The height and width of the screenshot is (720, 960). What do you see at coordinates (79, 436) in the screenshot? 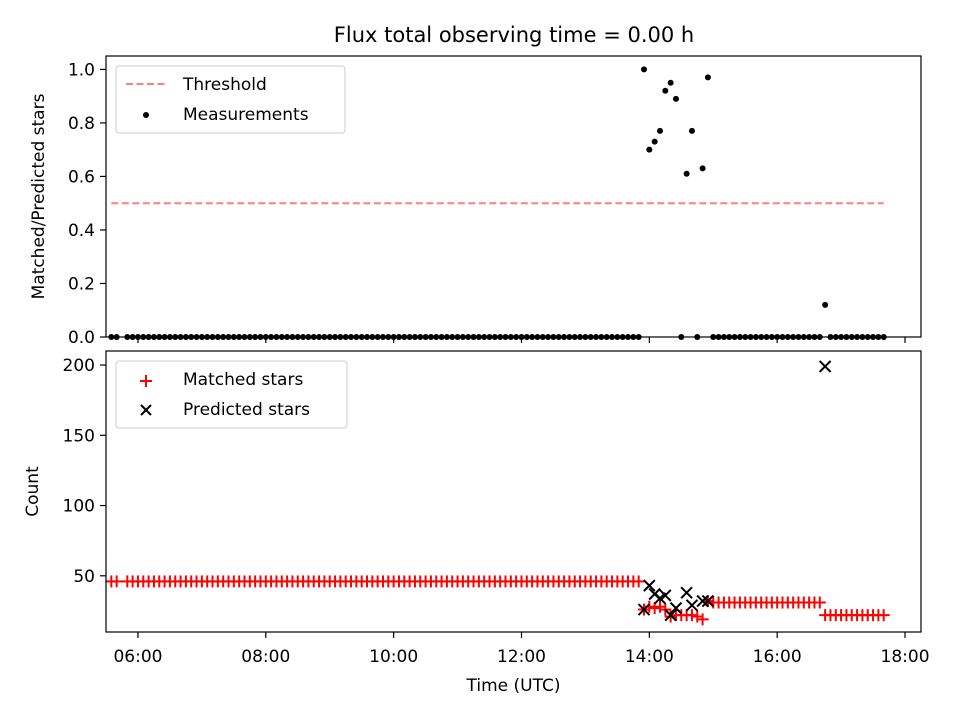
I see `bottom-y-tick-label: 150` at bounding box center [79, 436].